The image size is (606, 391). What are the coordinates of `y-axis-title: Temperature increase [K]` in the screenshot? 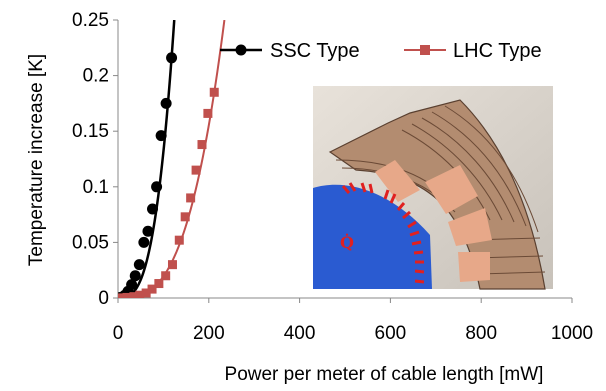 It's located at (36, 160).